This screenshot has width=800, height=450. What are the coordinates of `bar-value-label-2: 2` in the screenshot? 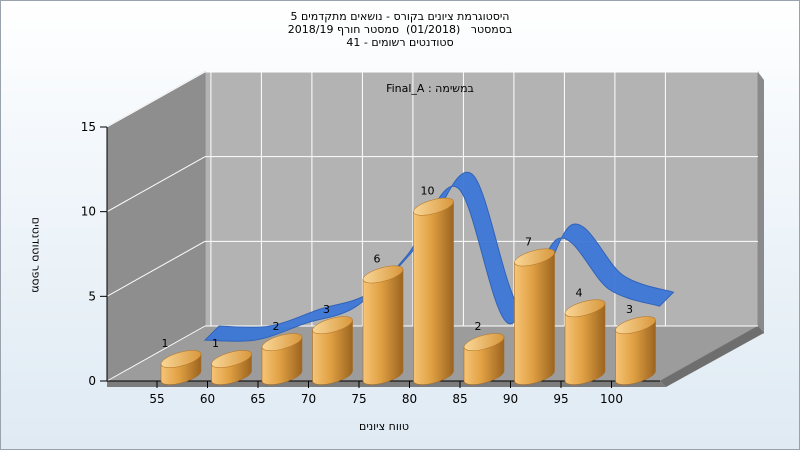 It's located at (276, 326).